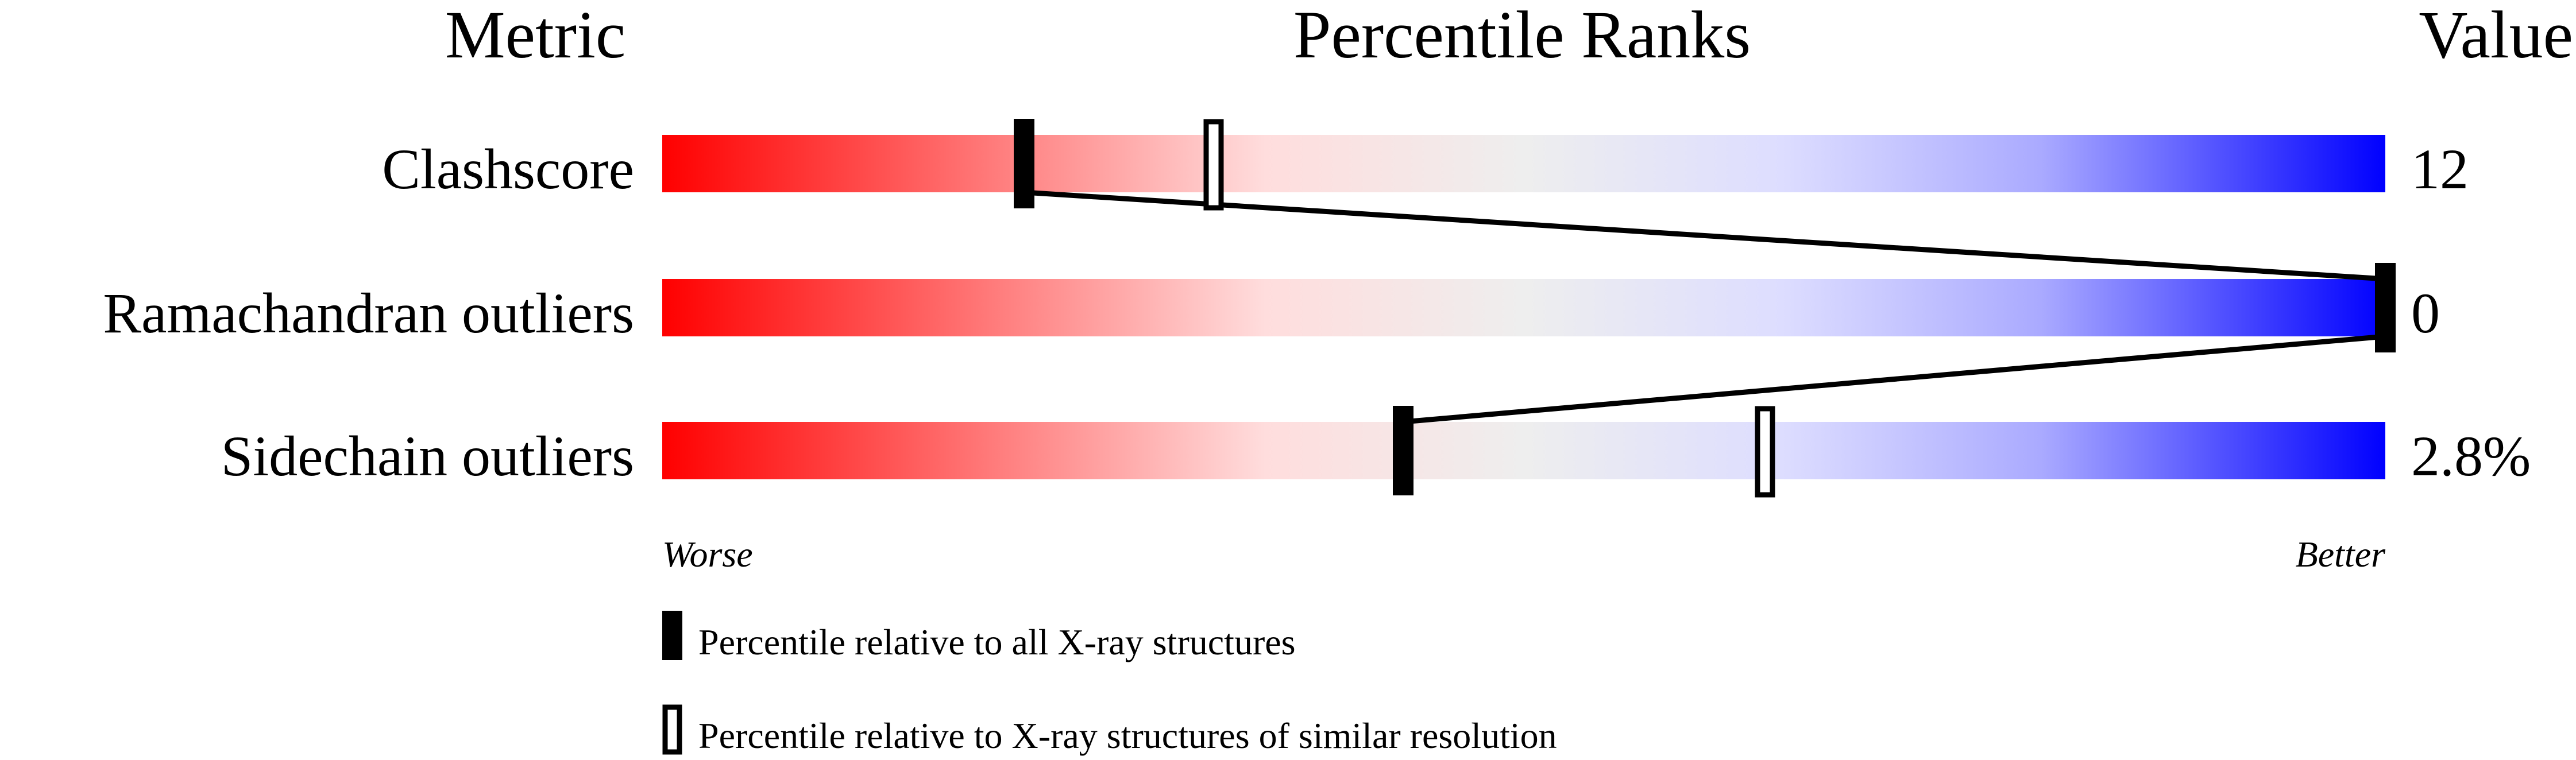 The width and height of the screenshot is (2576, 760). Describe the element at coordinates (672, 635) in the screenshot. I see `legend-filled-marker-icon` at that location.